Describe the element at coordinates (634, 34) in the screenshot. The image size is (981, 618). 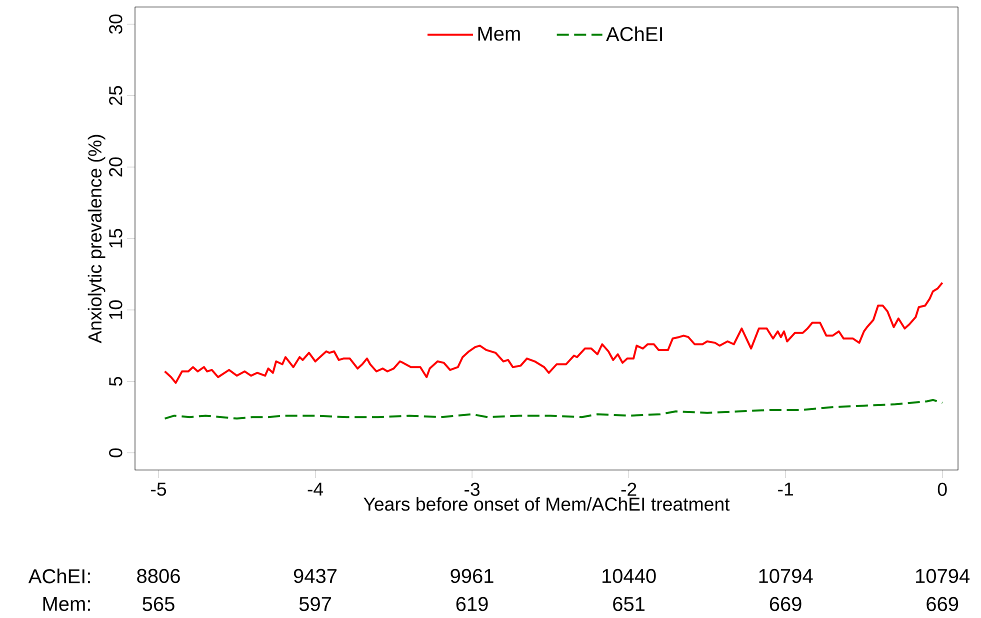
I see `legend-label: AChEI` at that location.